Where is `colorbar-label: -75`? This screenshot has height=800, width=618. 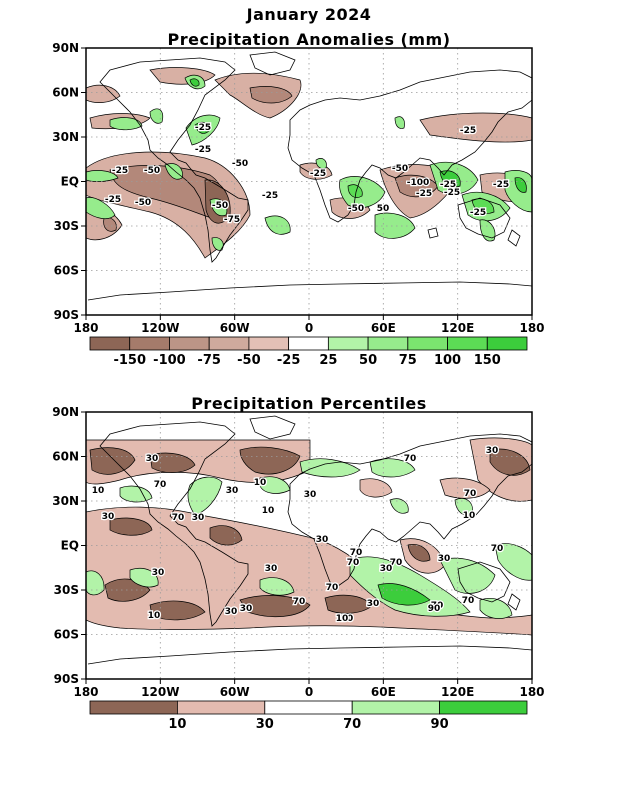 colorbar-label: -75 is located at coordinates (209, 360).